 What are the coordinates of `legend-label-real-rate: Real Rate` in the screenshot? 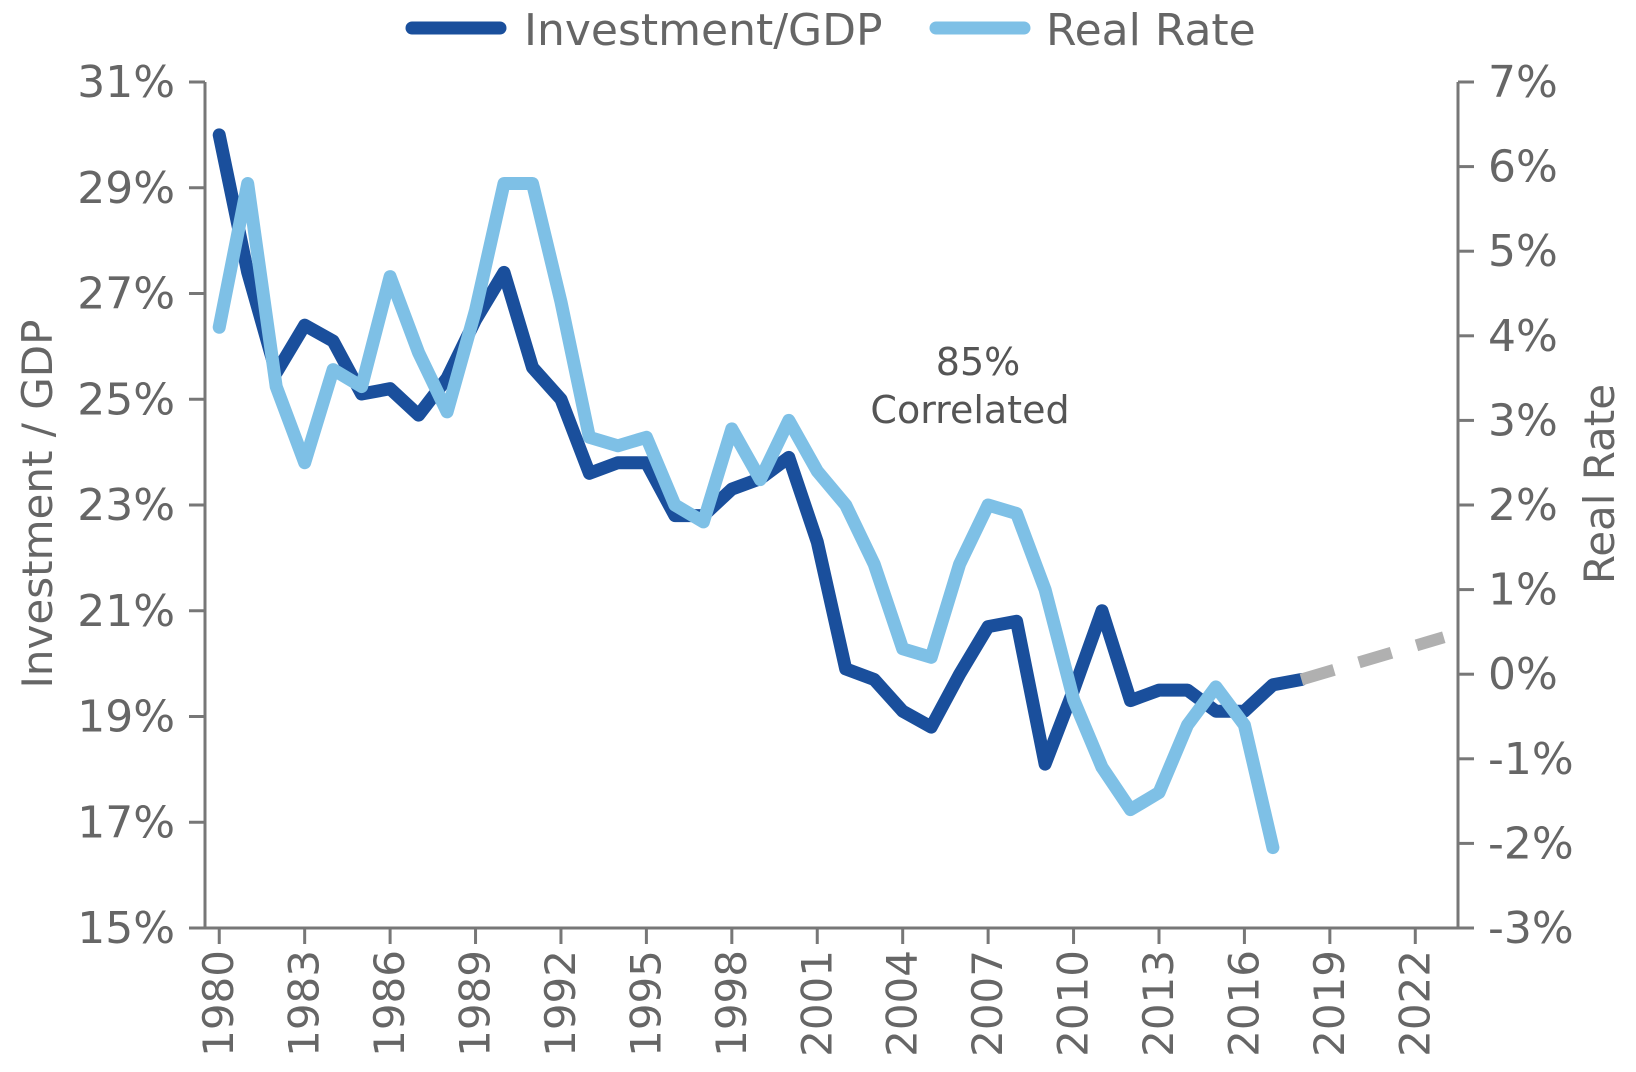 It's located at (1151, 30).